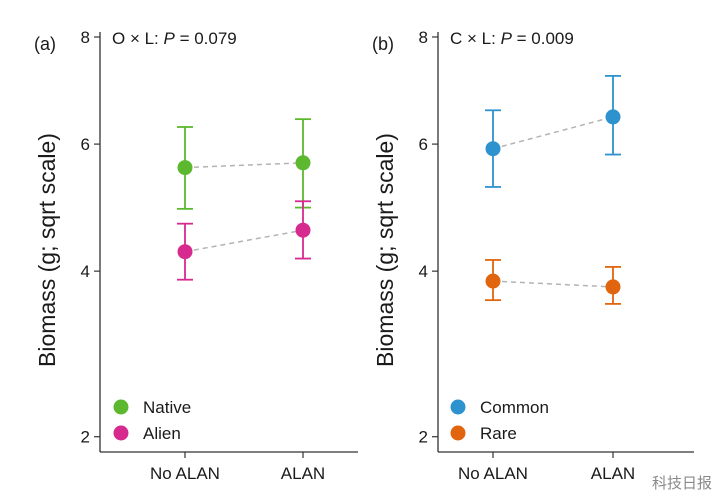 The image size is (720, 499). I want to click on legend-label: Rare, so click(498, 433).